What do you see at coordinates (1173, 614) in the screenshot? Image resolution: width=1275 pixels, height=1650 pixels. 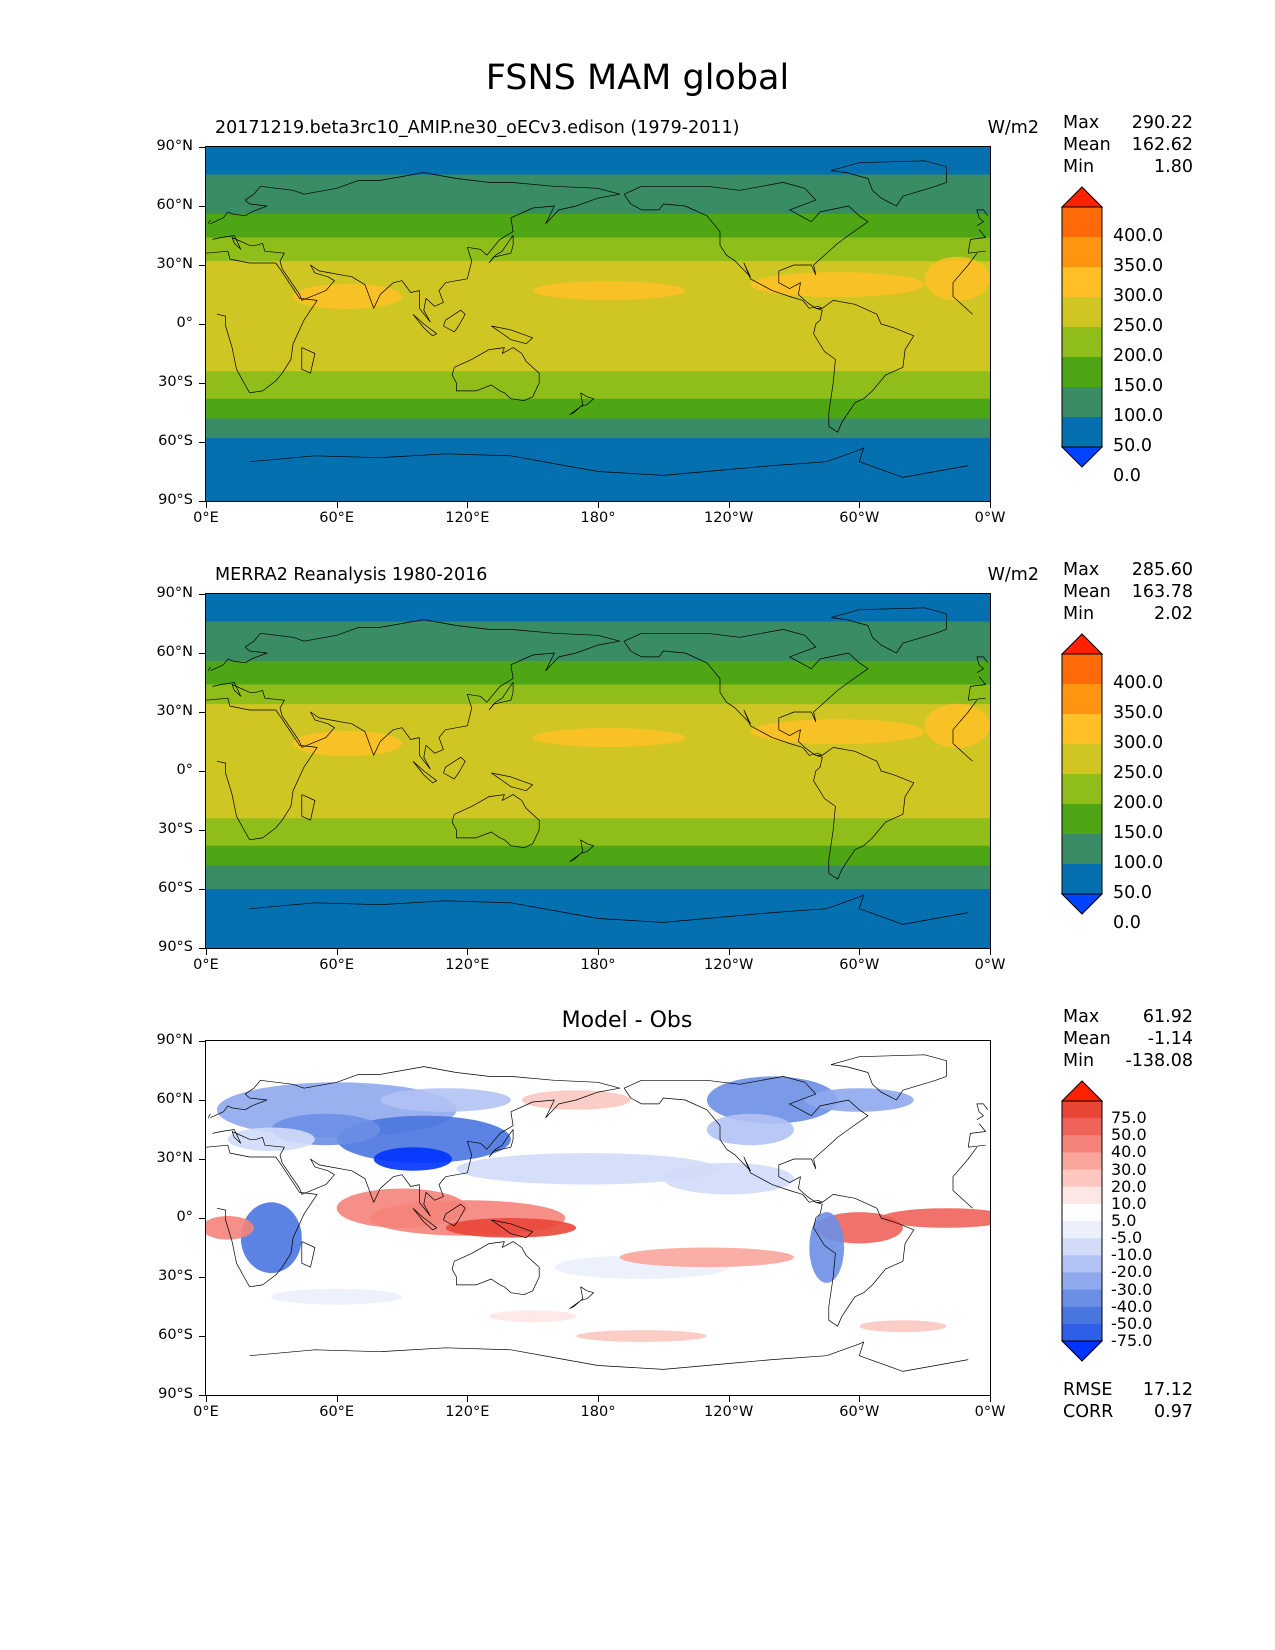 I see `stat-value: 2.02` at bounding box center [1173, 614].